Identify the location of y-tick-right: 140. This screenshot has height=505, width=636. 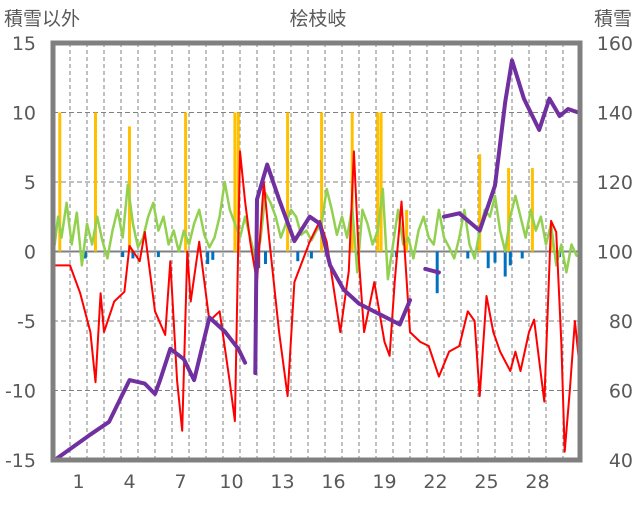
(615, 114).